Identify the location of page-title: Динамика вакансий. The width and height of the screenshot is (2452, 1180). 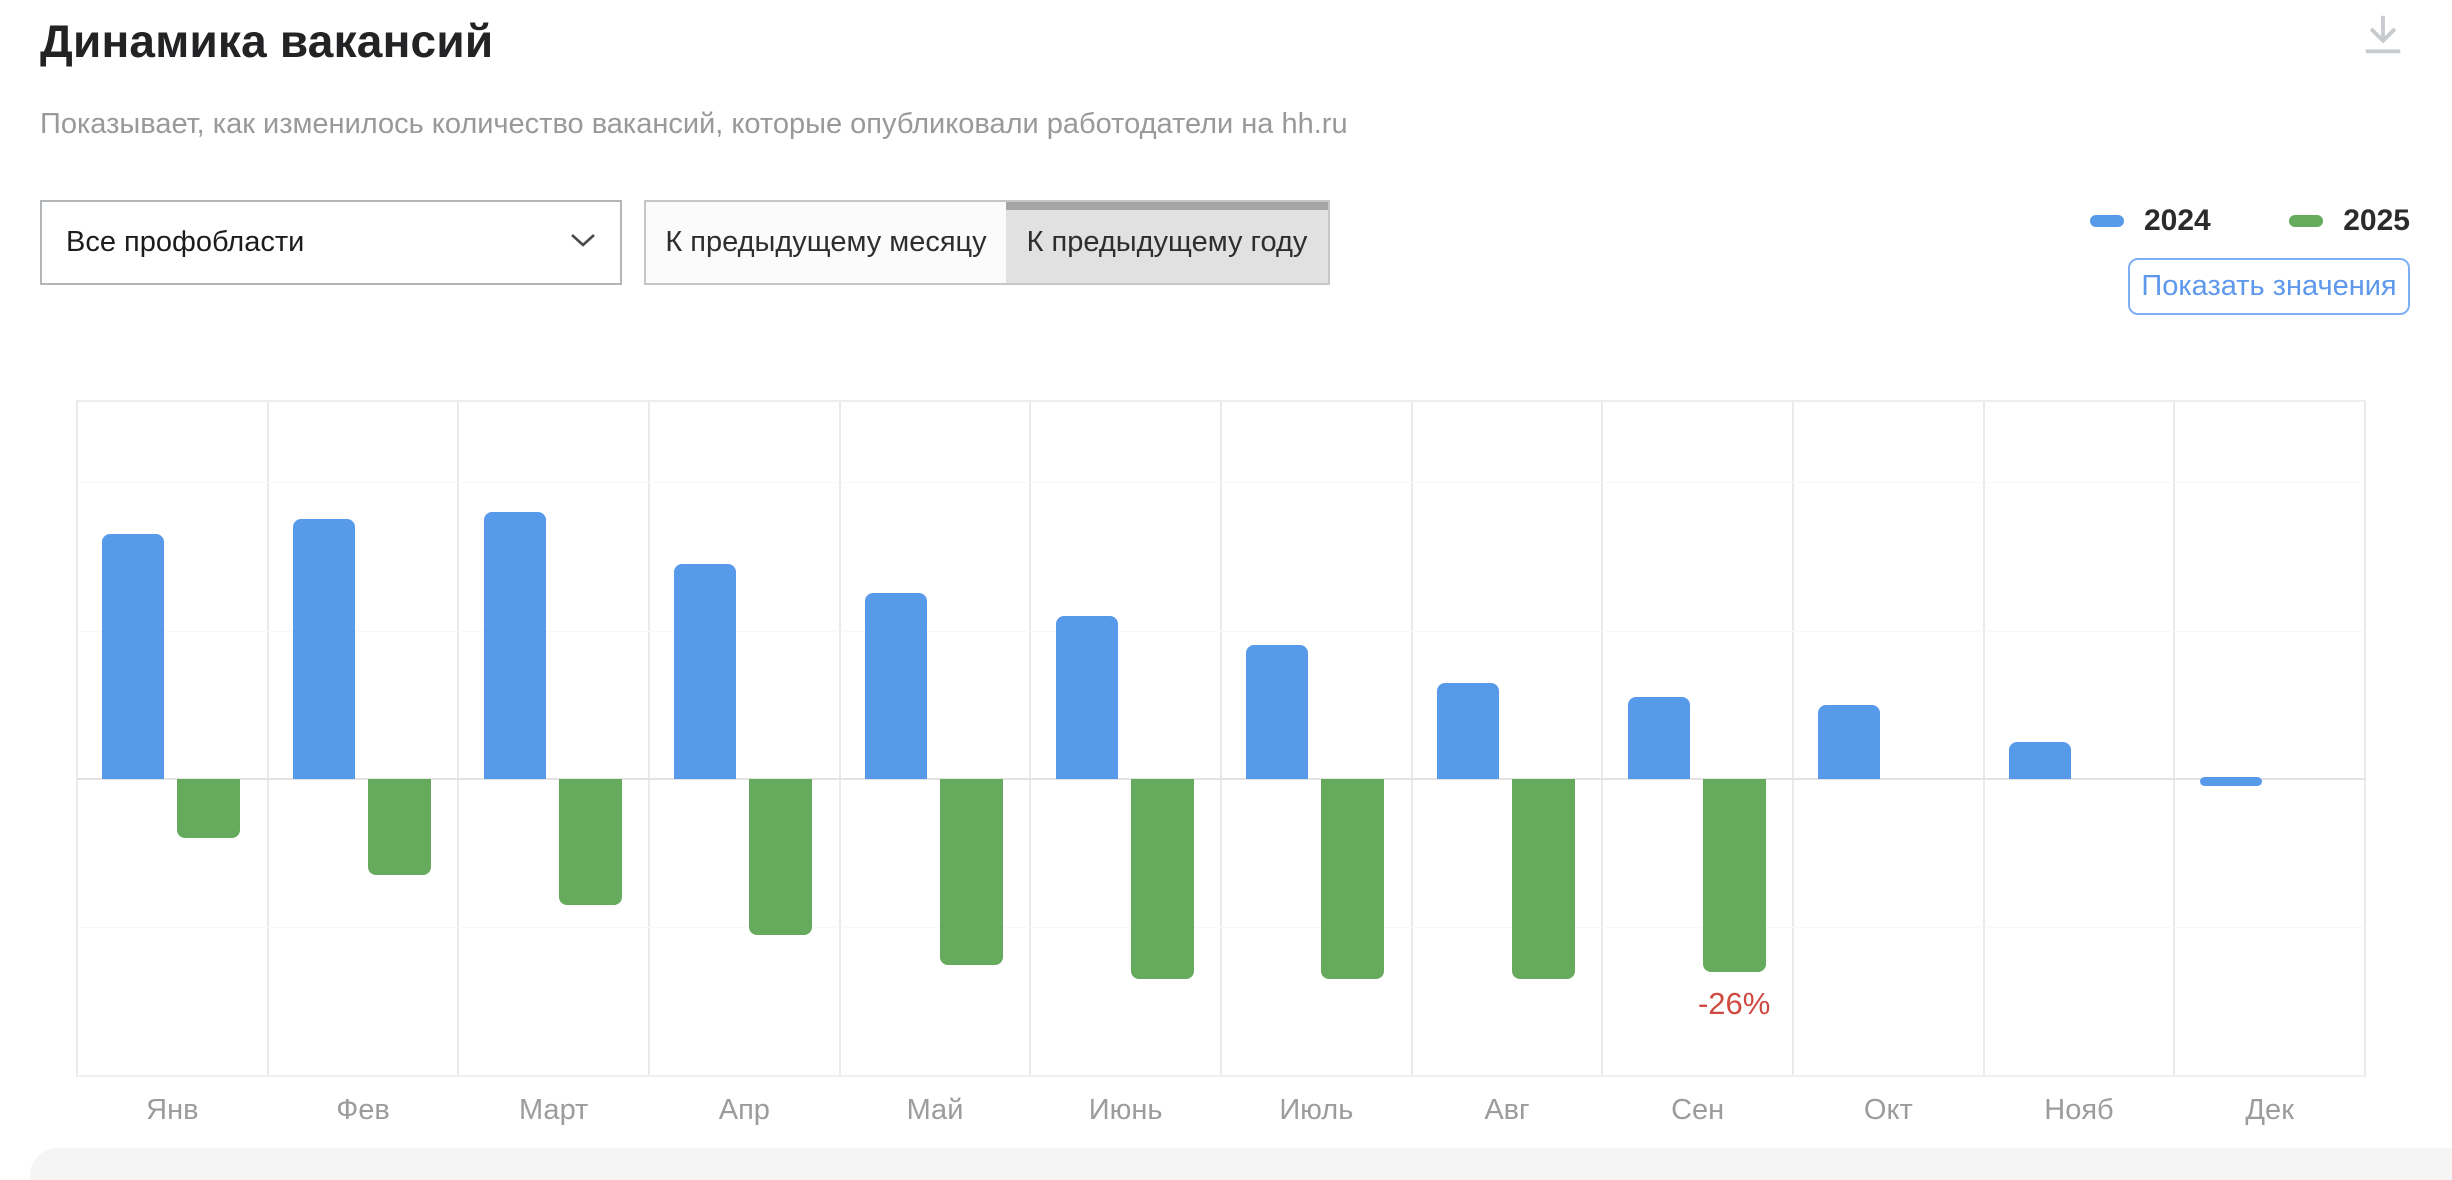
(267, 41).